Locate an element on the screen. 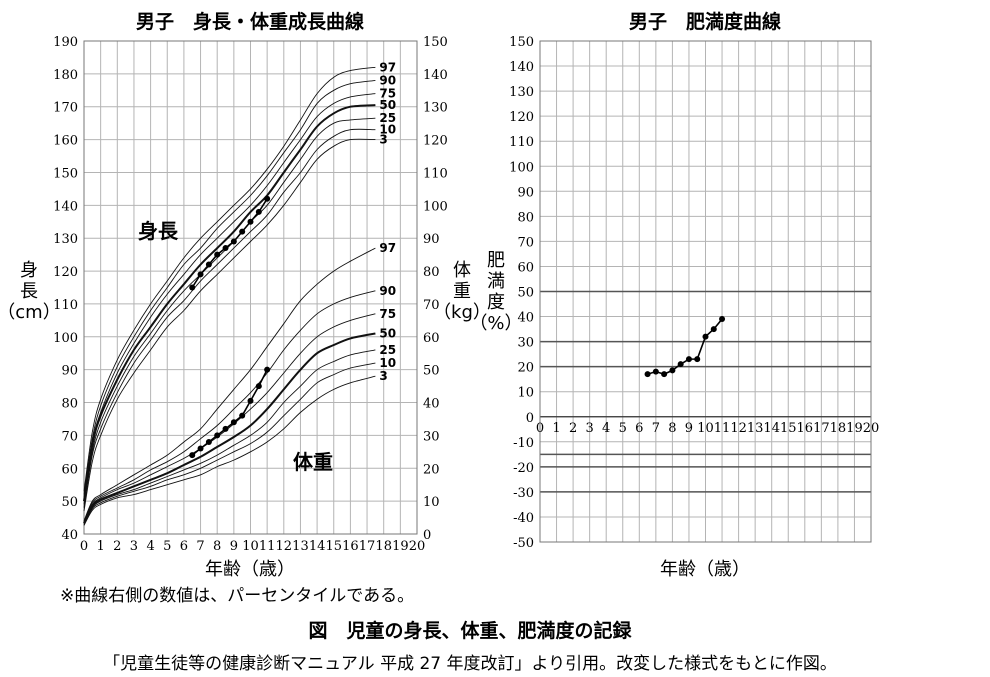  y-right-tick-label: 140 is located at coordinates (435, 75).